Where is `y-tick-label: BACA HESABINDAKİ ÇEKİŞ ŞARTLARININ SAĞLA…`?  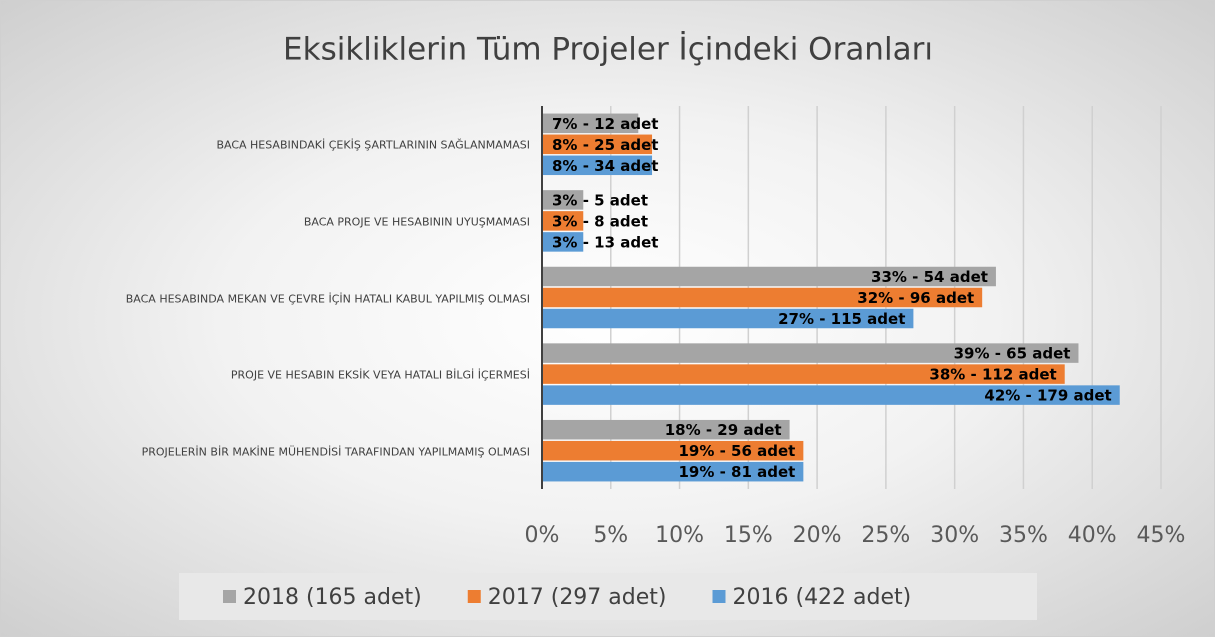
y-tick-label: BACA HESABINDAKİ ÇEKİŞ ŞARTLARININ SAĞLA… is located at coordinates (373, 145).